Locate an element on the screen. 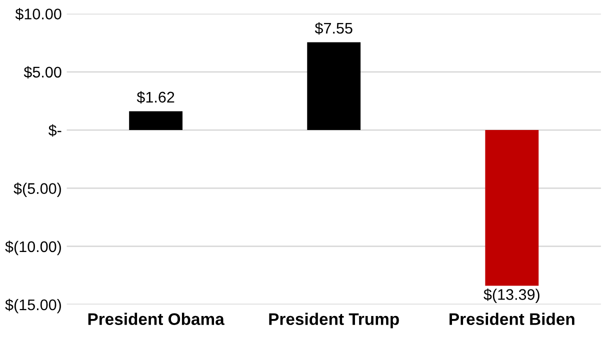 The height and width of the screenshot is (344, 607). x-tick-label: President Obama is located at coordinates (156, 319).